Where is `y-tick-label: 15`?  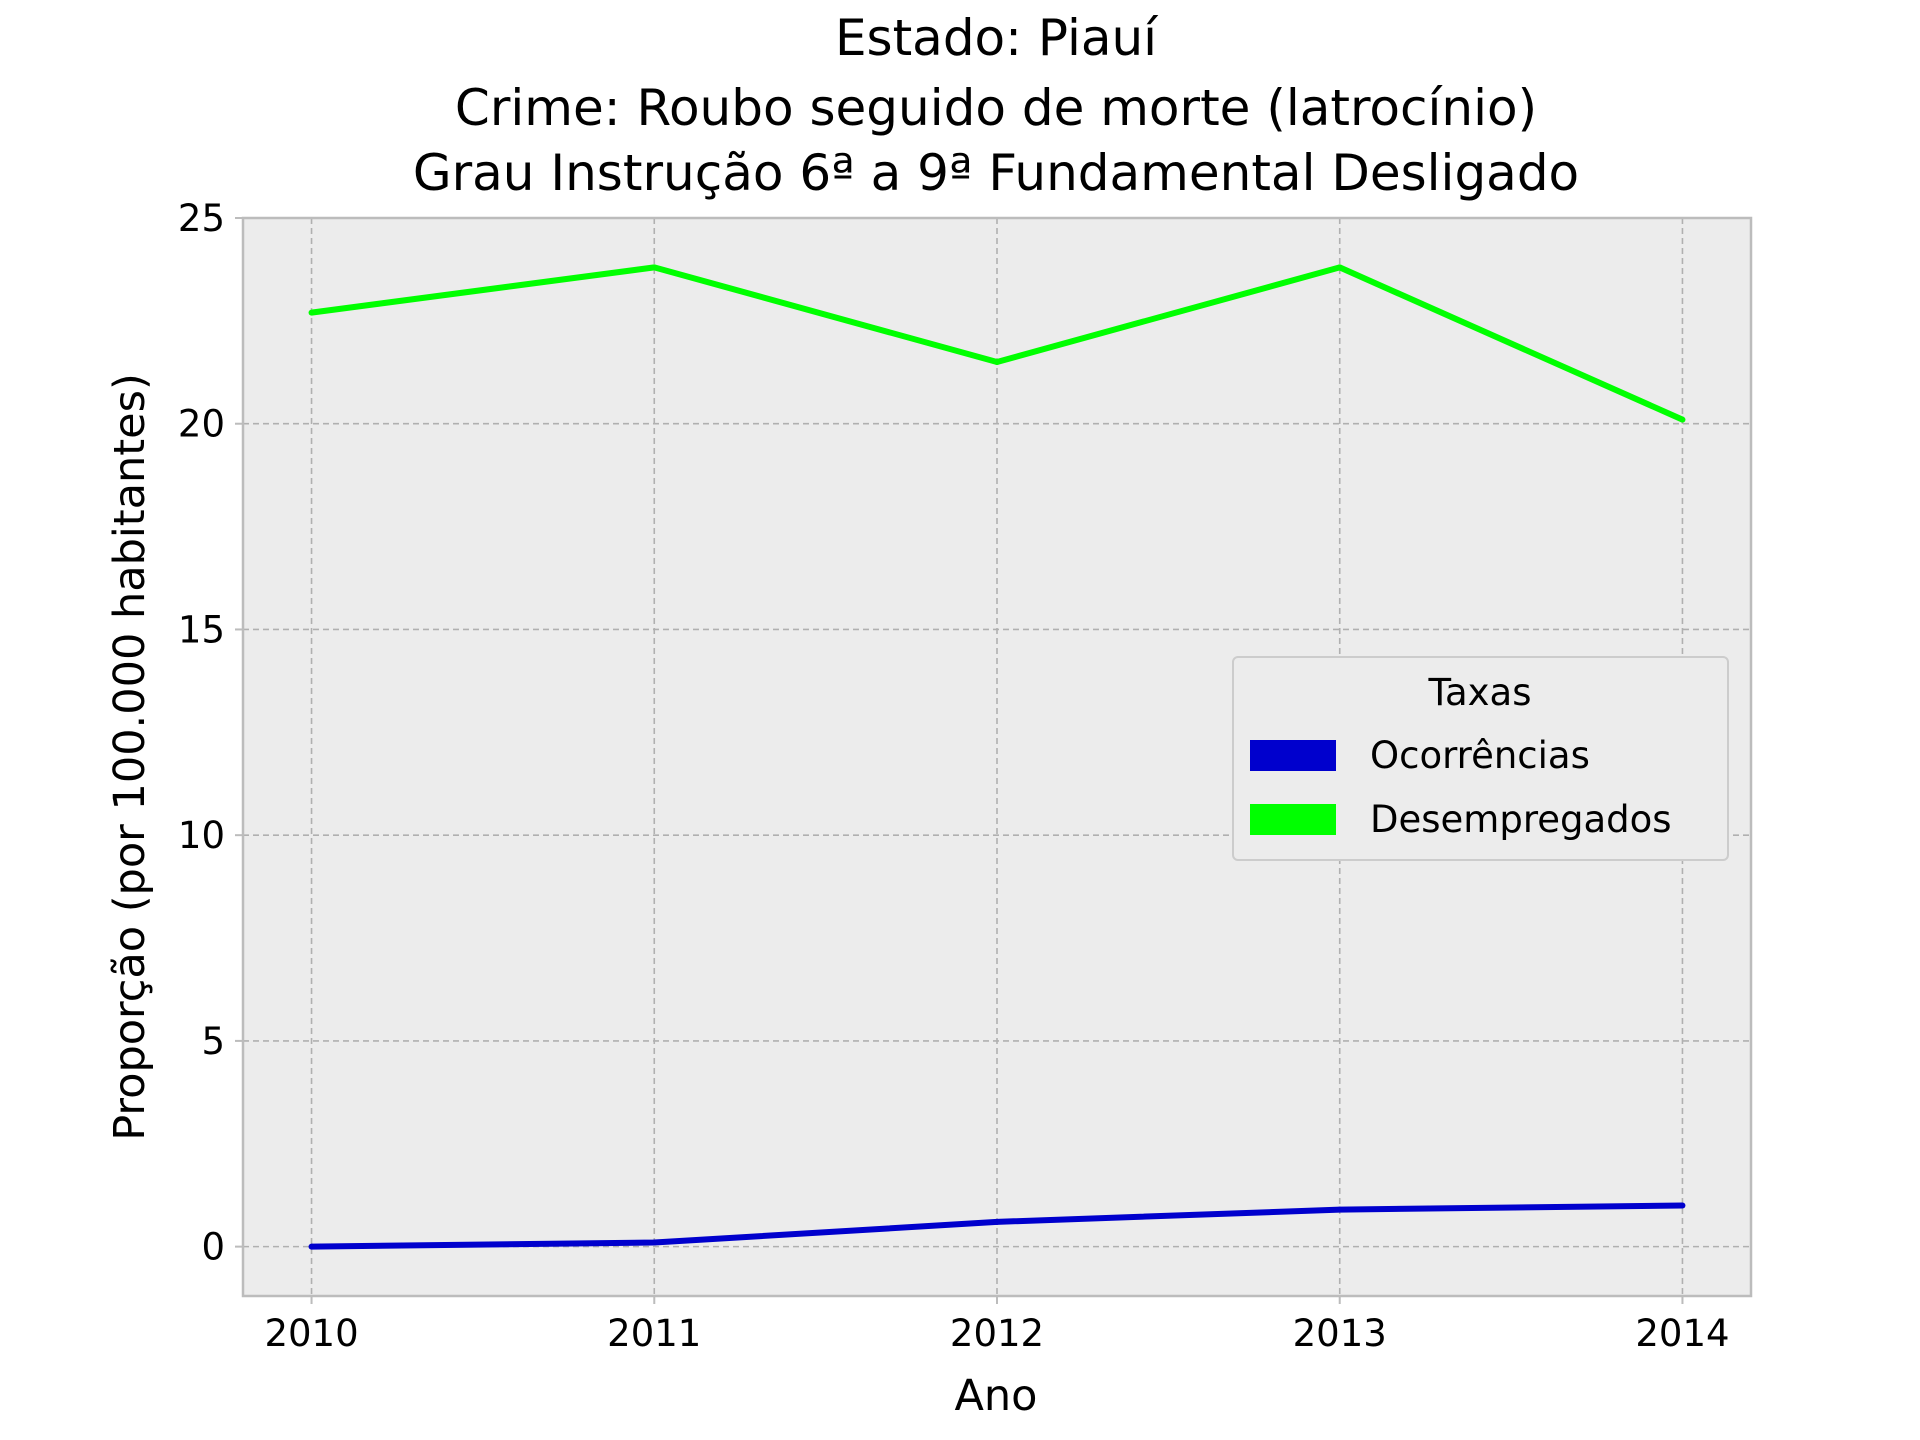 y-tick-label: 15 is located at coordinates (201, 629).